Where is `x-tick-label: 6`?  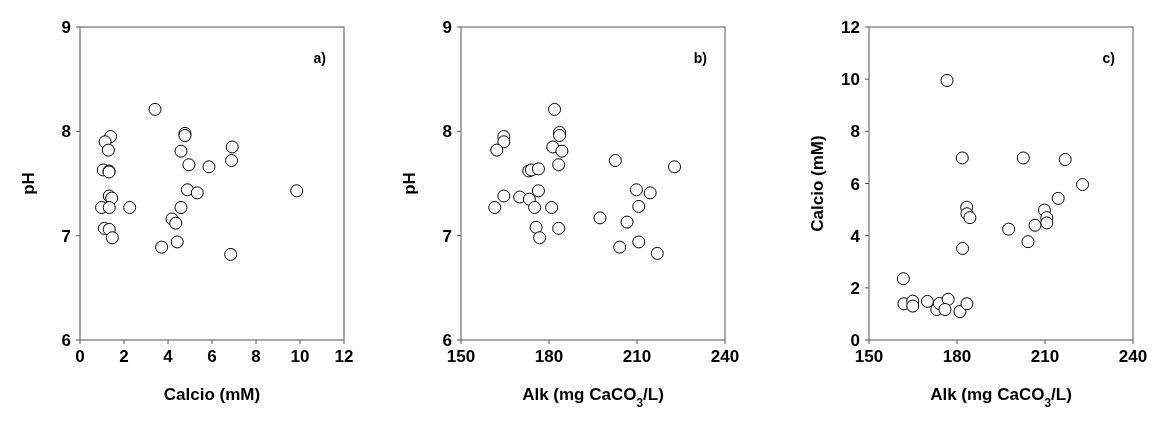
x-tick-label: 6 is located at coordinates (212, 356).